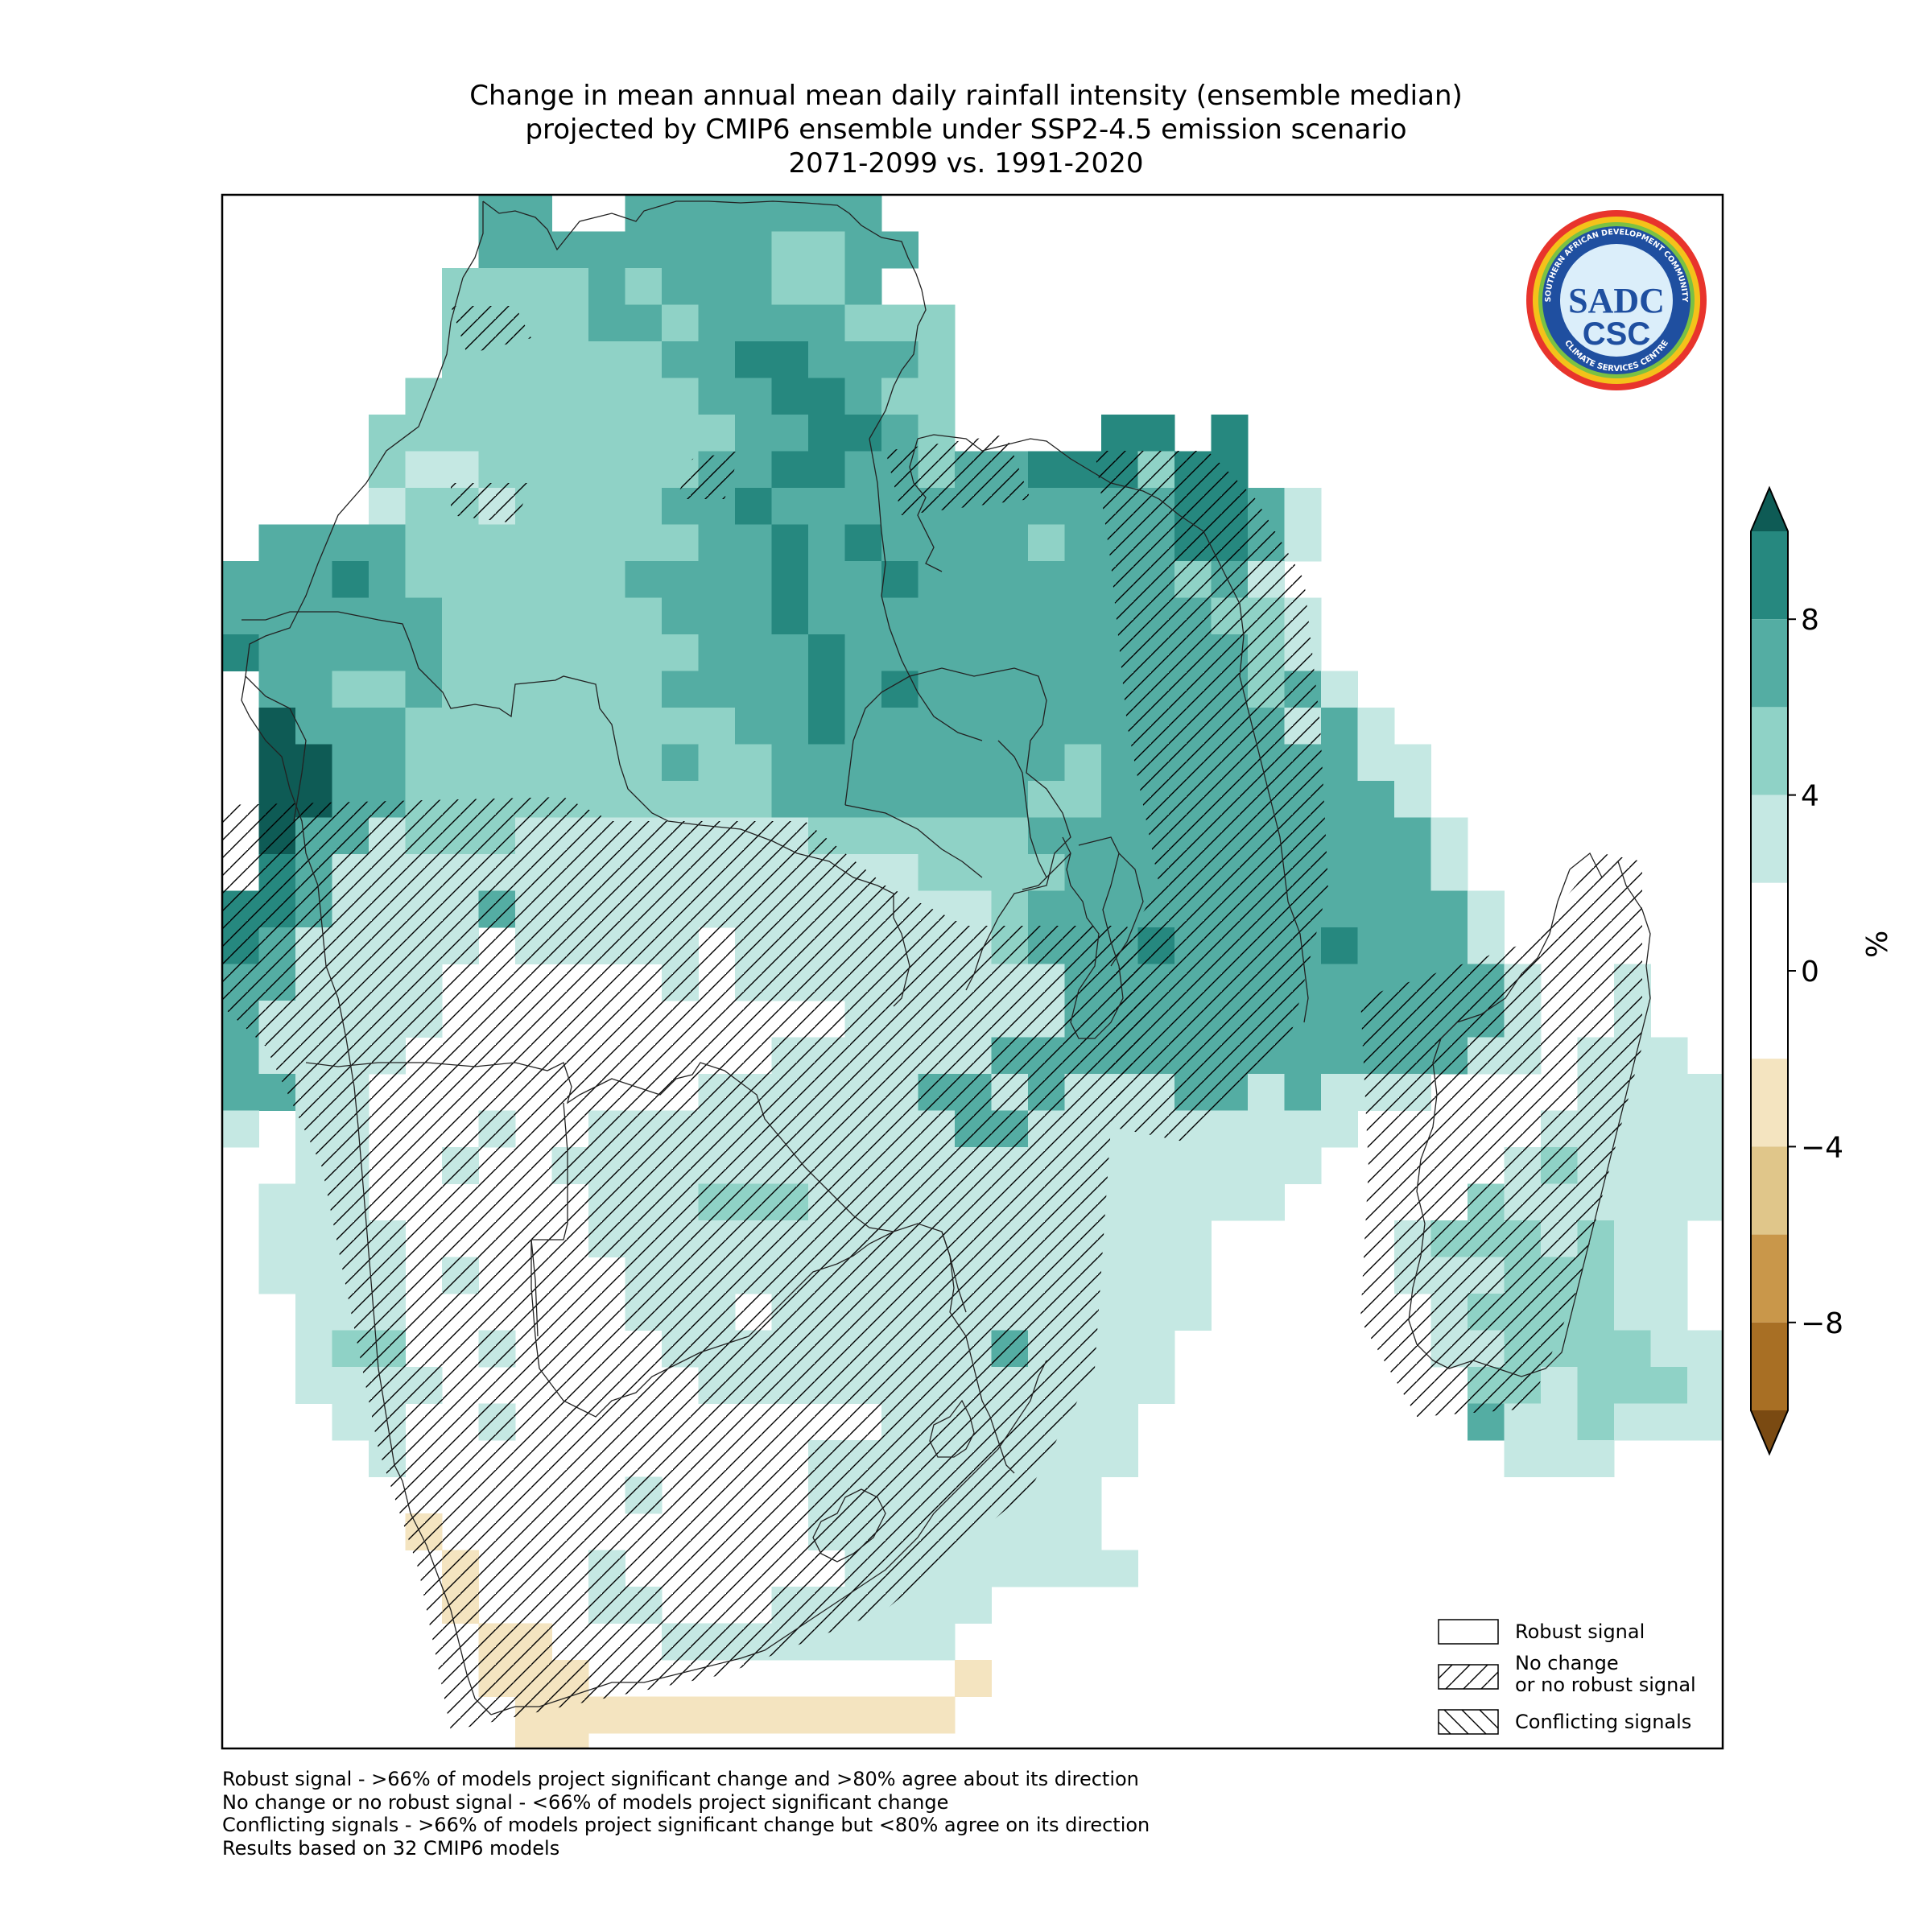  What do you see at coordinates (1770, 509) in the screenshot?
I see `colorbar-extend-max` at bounding box center [1770, 509].